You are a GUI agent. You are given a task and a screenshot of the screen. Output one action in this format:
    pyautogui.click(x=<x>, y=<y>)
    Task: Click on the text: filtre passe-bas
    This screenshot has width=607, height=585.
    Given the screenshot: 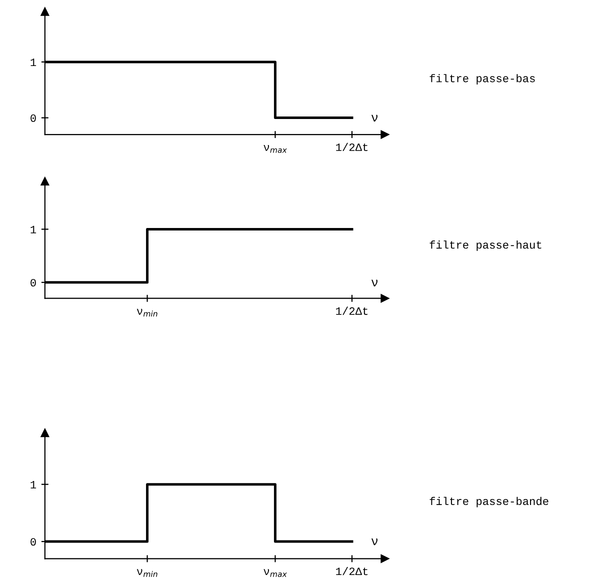 What is the action you would take?
    pyautogui.click(x=482, y=79)
    